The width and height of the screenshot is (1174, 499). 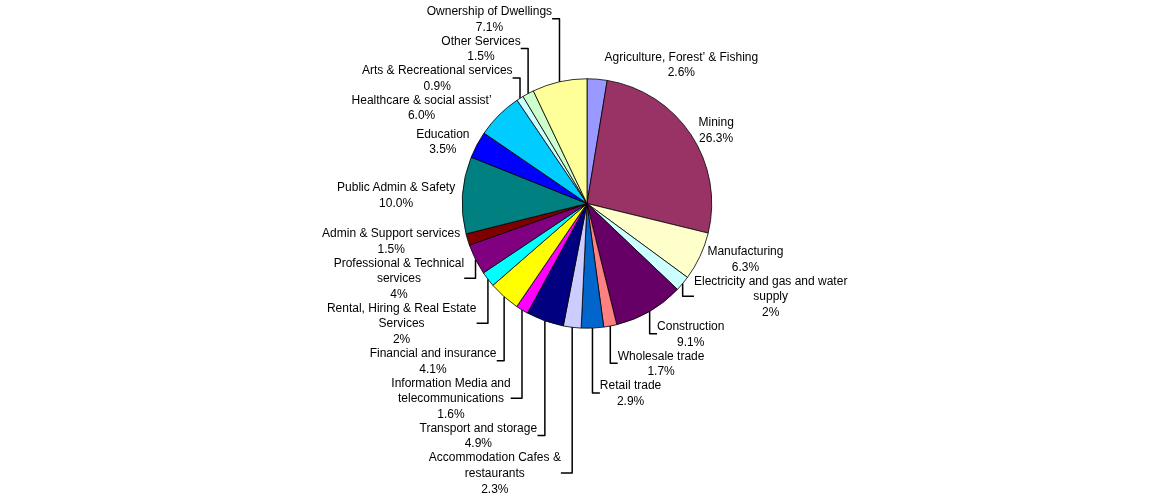 I want to click on data-label: 4.1%, so click(x=433, y=368).